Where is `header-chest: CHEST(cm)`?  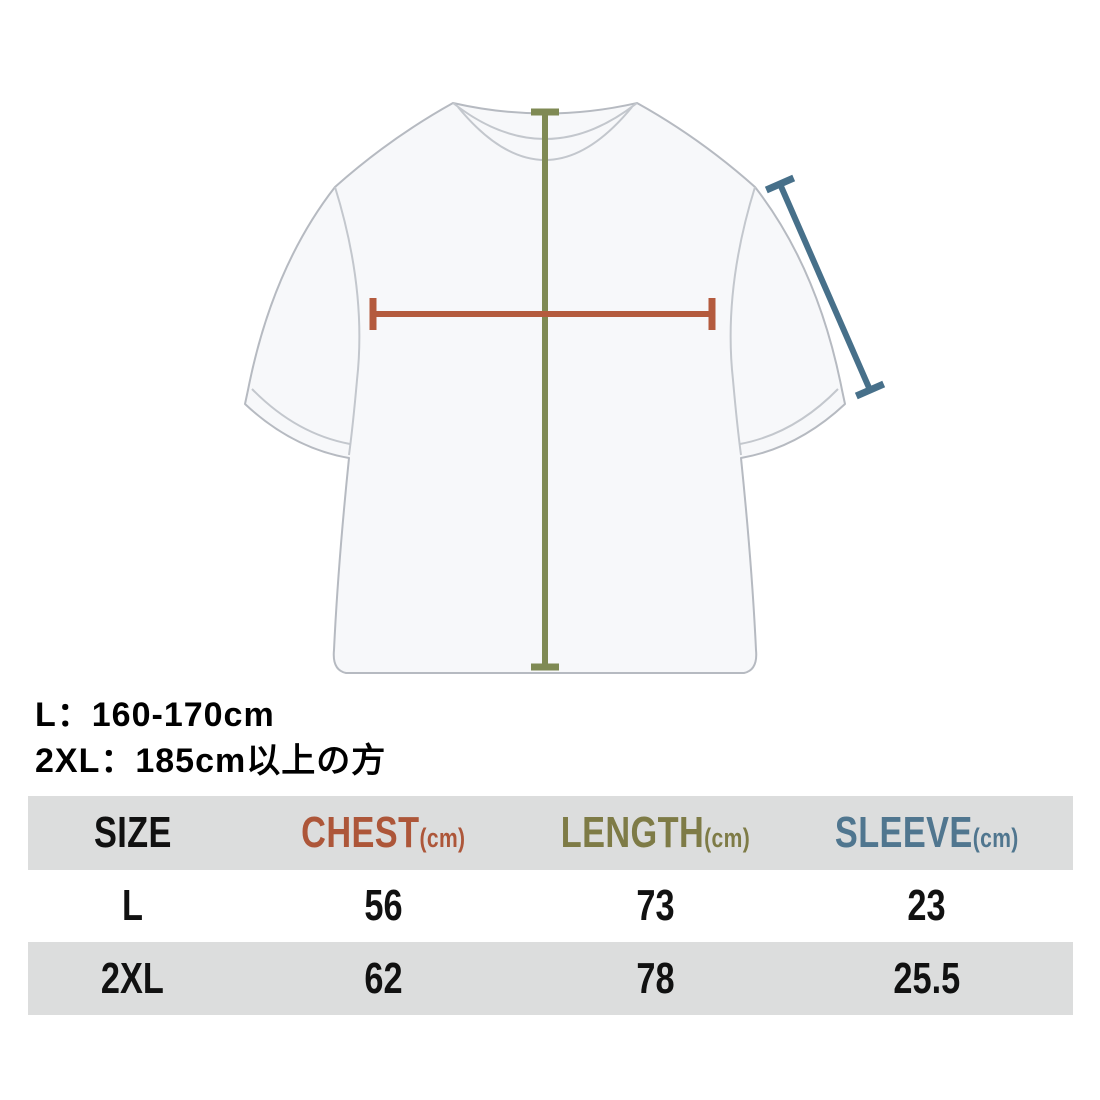 header-chest: CHEST(cm) is located at coordinates (383, 833).